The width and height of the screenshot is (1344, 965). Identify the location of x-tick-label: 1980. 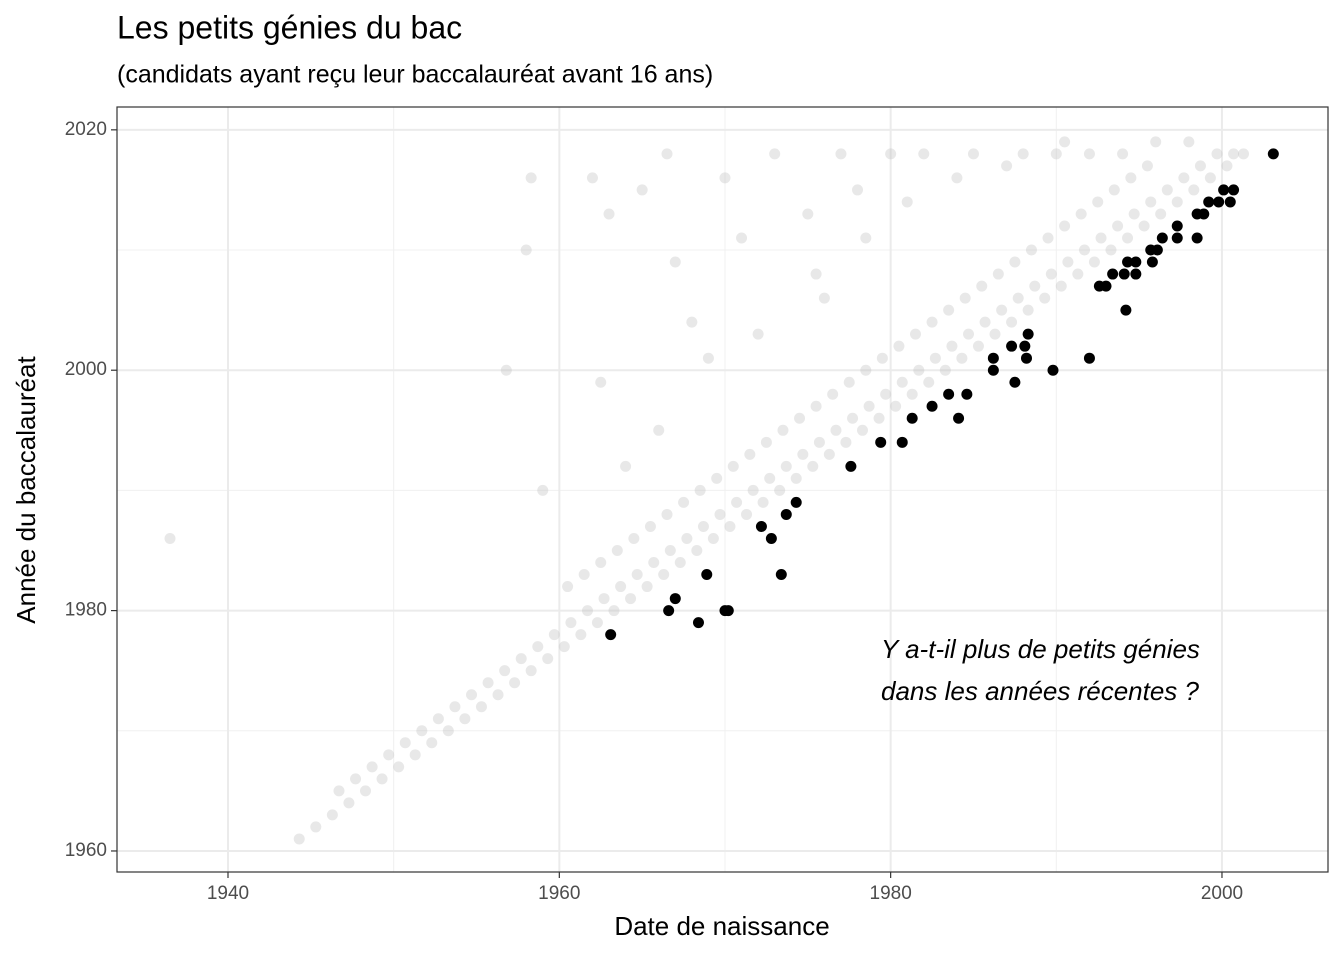
(891, 893).